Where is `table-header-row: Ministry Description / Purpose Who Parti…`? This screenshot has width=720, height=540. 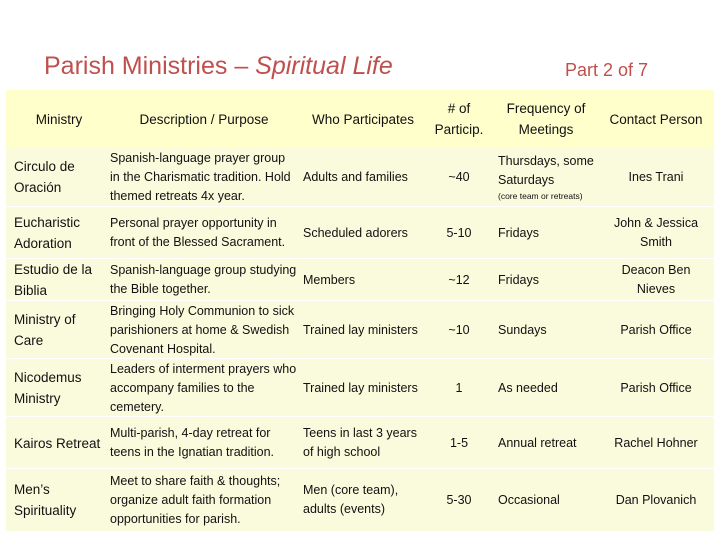 table-header-row: Ministry Description / Purpose Who Parti… is located at coordinates (360, 119).